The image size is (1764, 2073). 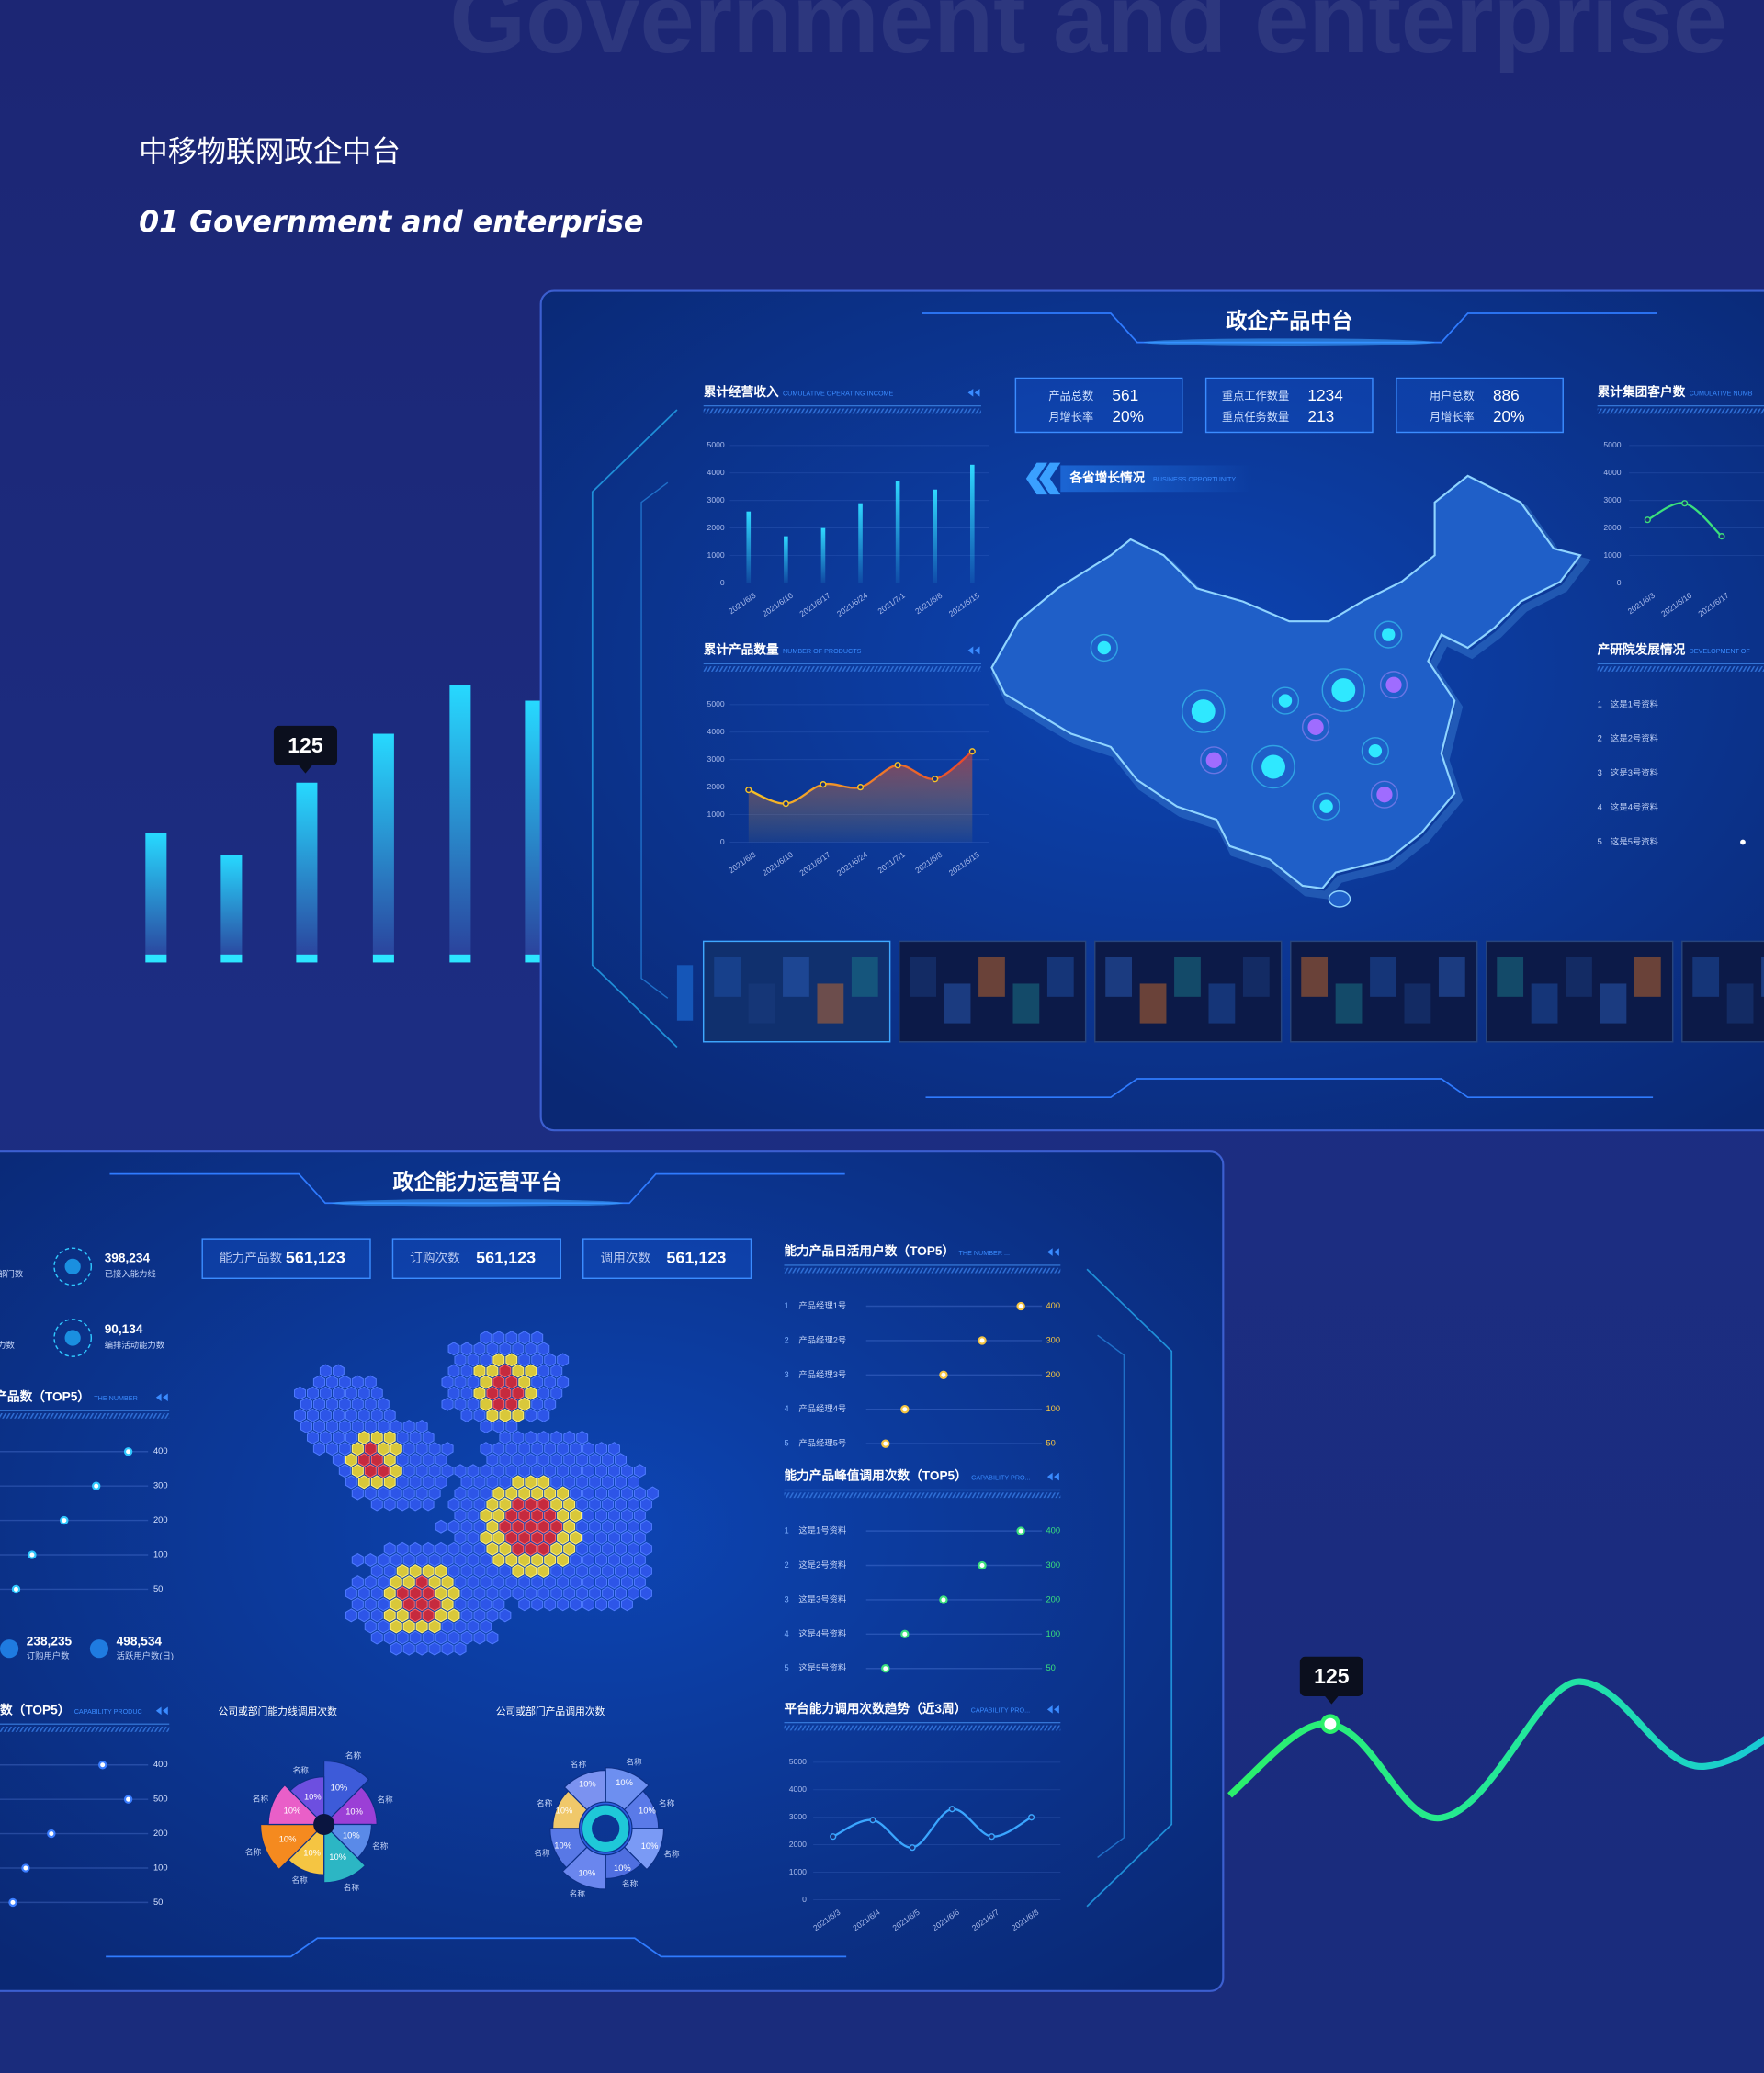 What do you see at coordinates (741, 649) in the screenshot?
I see `section-title: 累计产品数量` at bounding box center [741, 649].